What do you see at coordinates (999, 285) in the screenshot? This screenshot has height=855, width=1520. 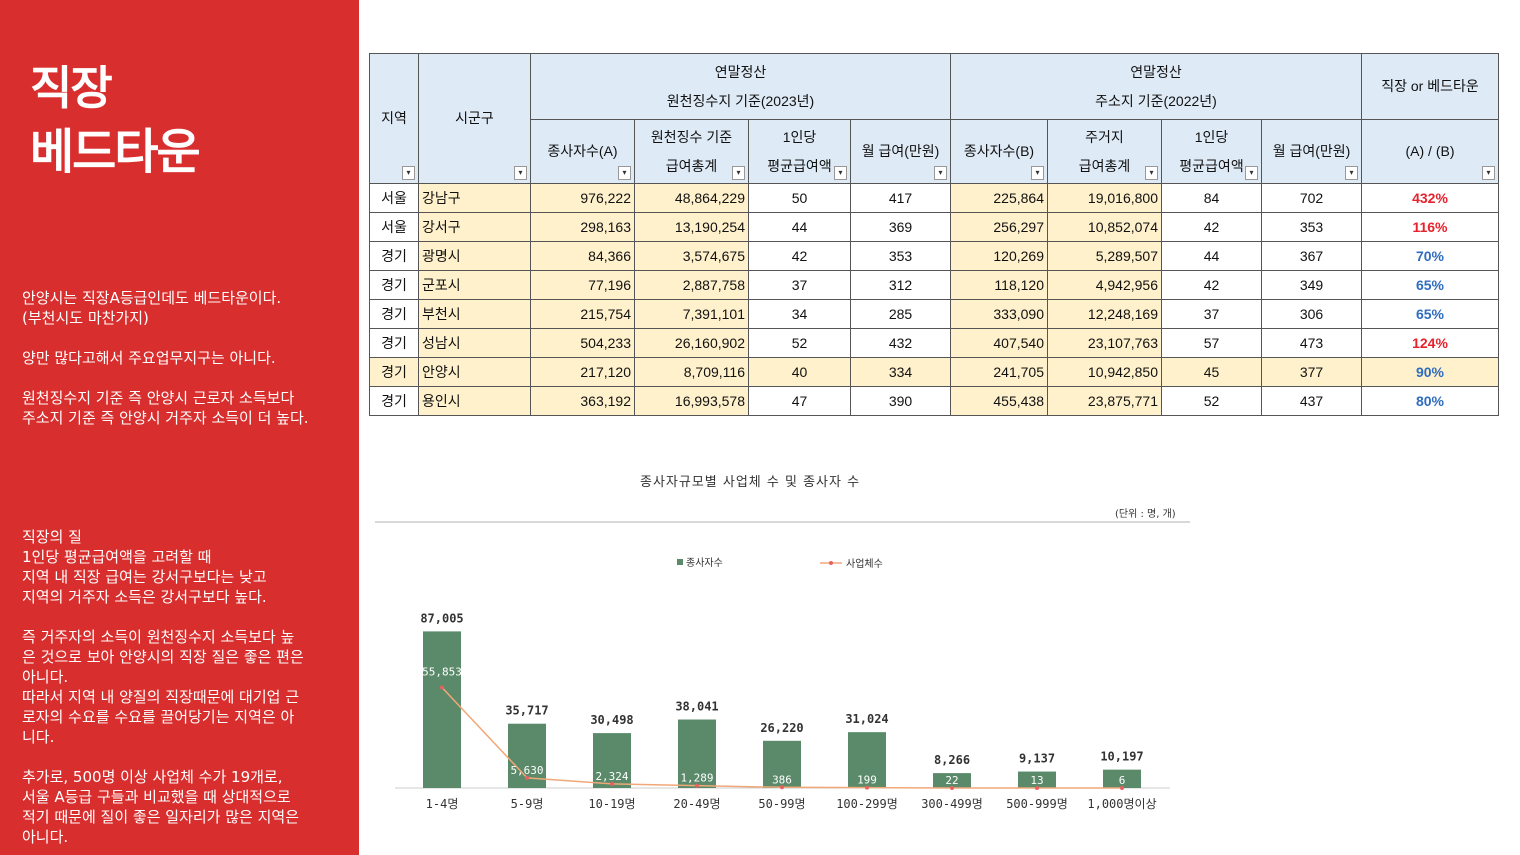 I see `cell-value: 118,120` at bounding box center [999, 285].